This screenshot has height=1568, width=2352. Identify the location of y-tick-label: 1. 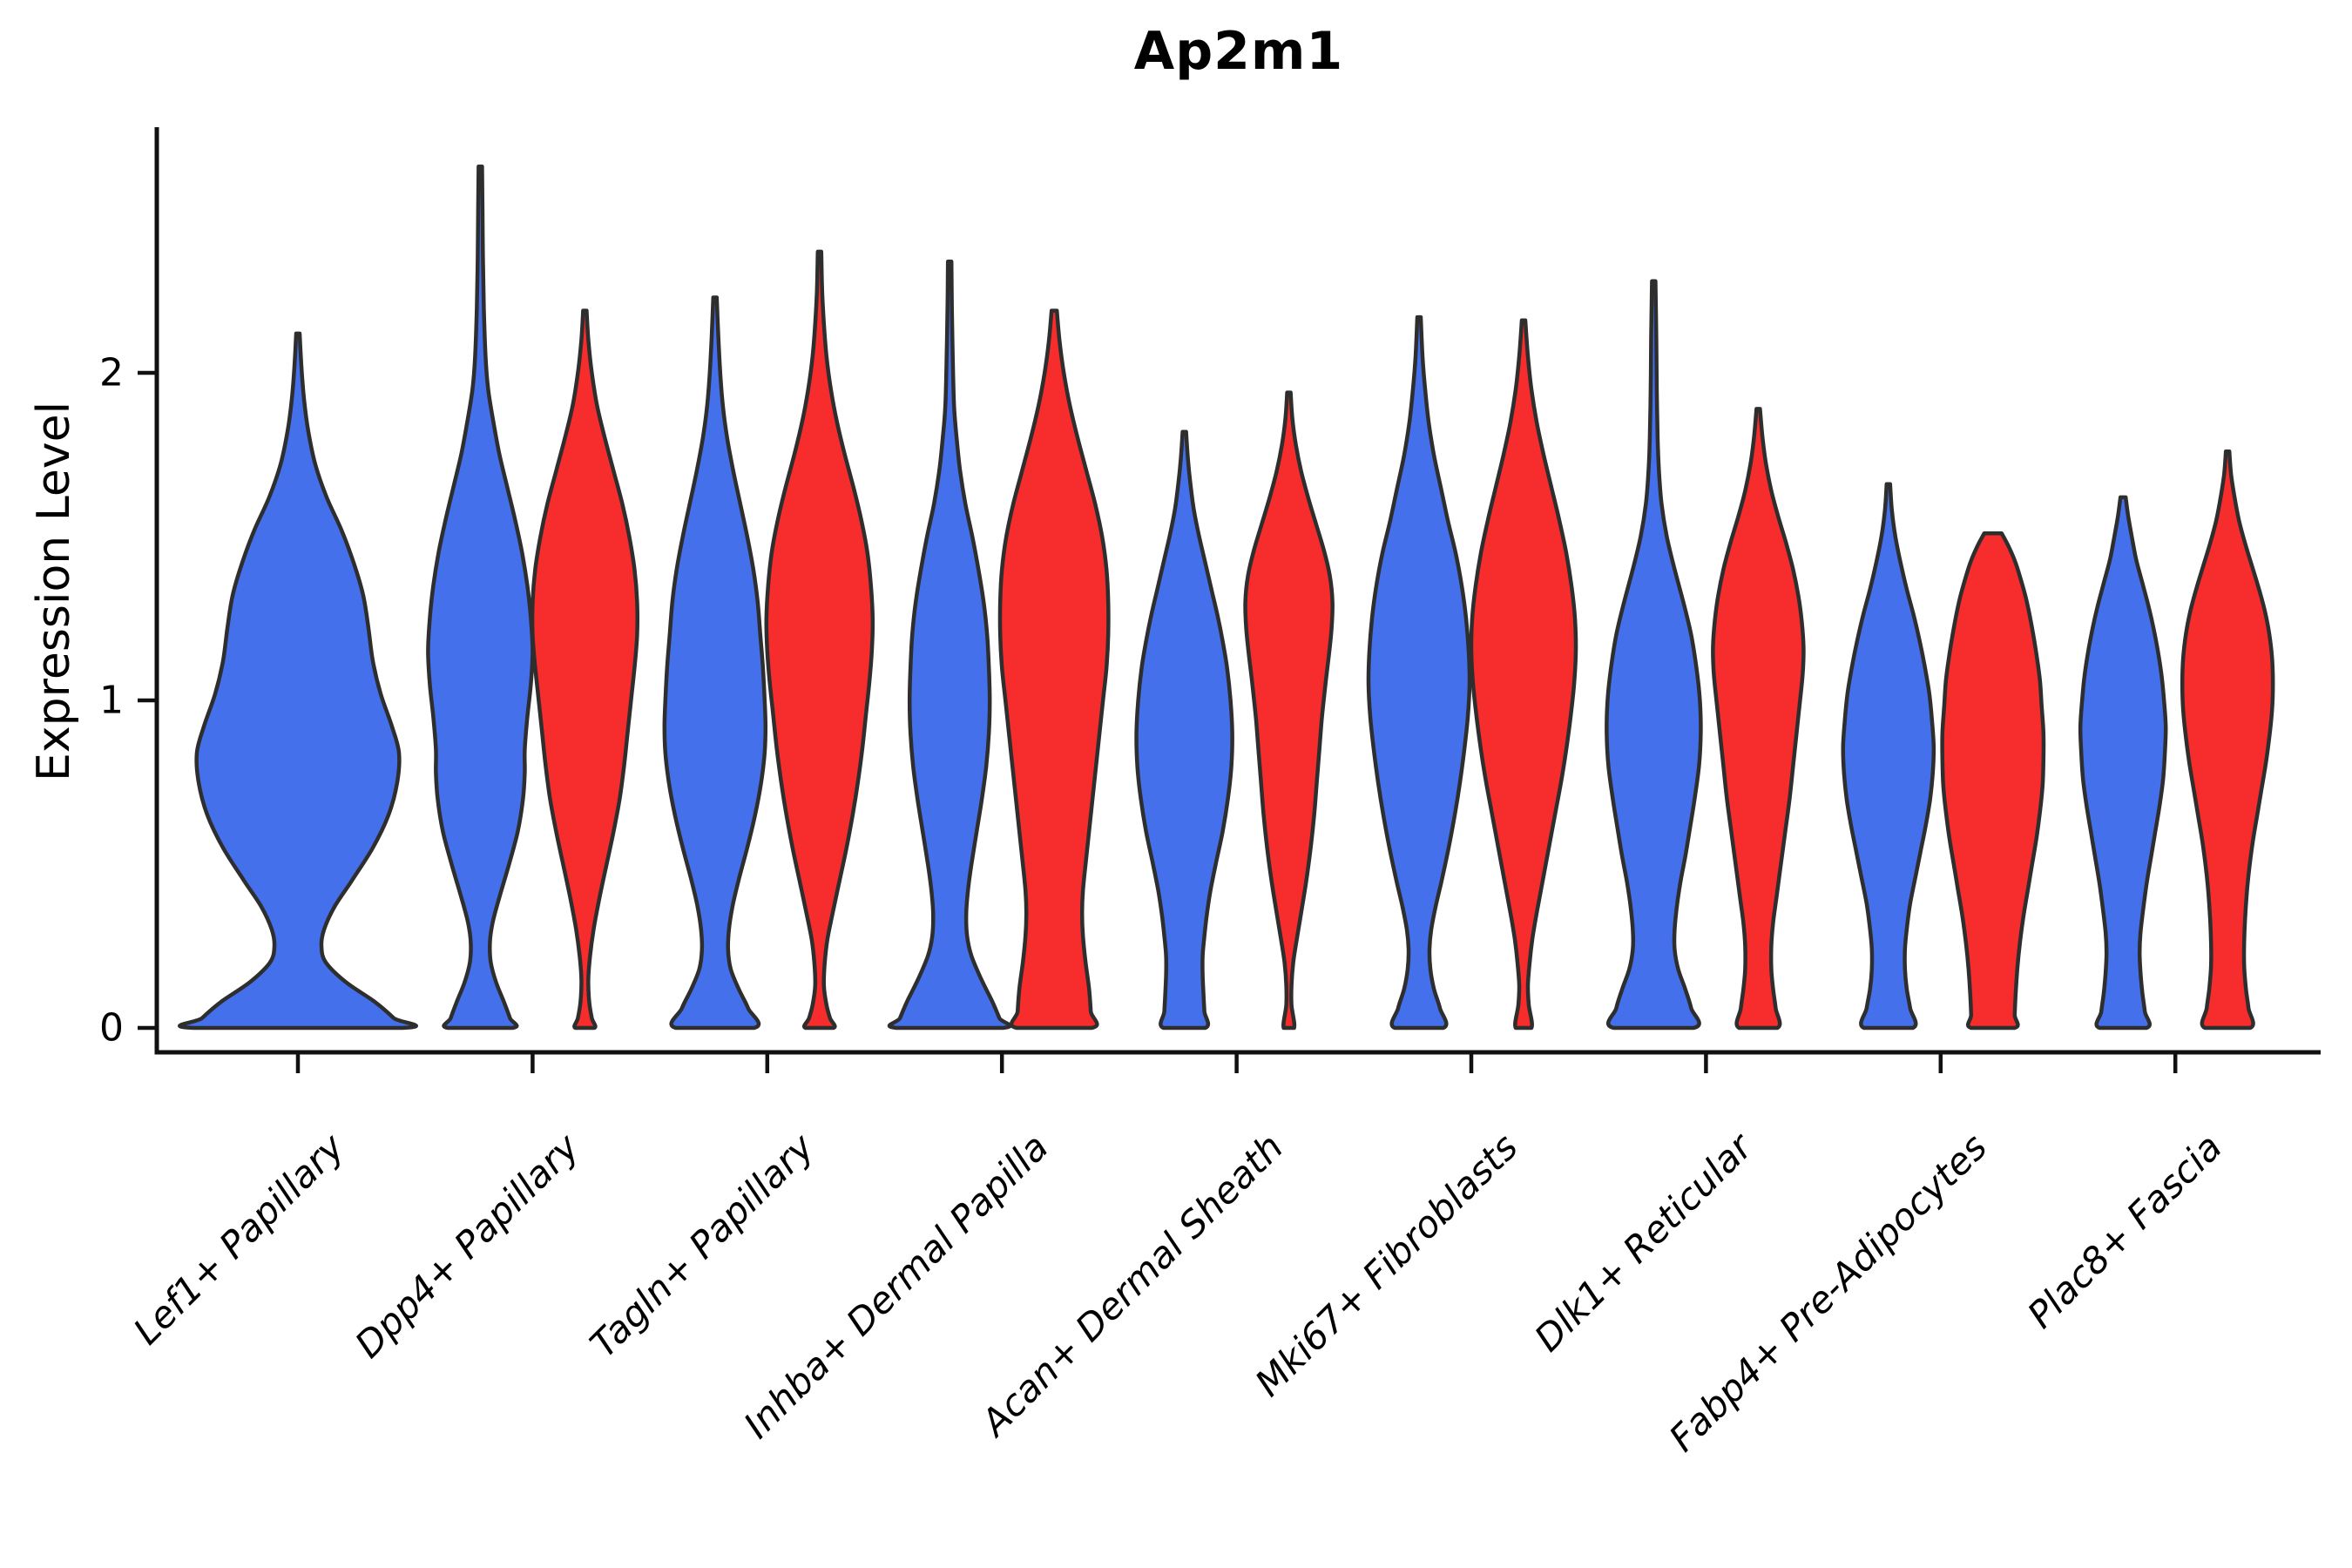
(111, 700).